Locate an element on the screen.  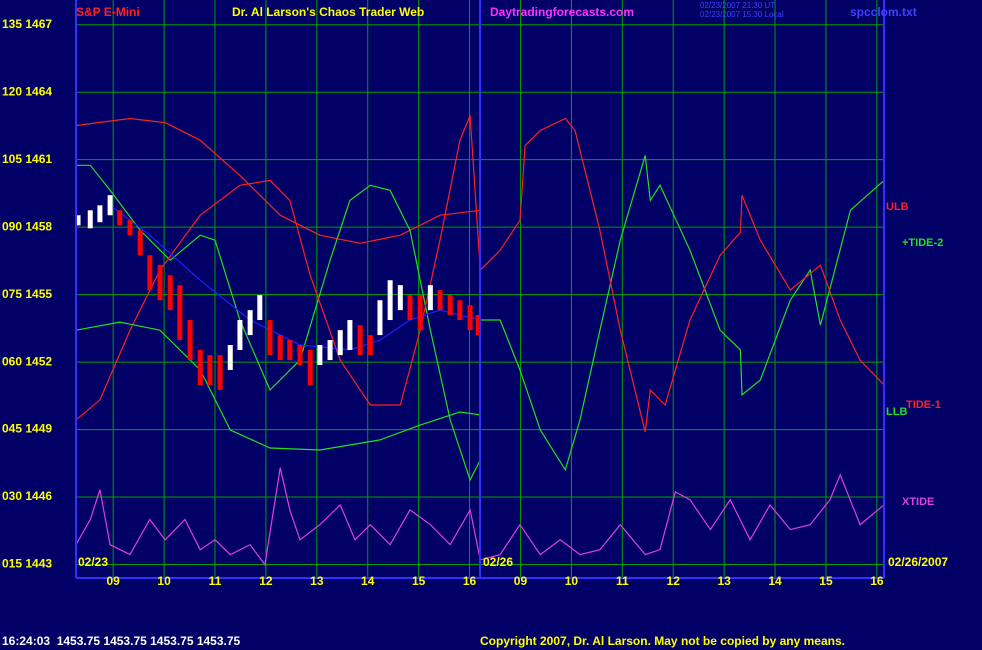
y-tick-label: 105 1461 is located at coordinates (27, 159).